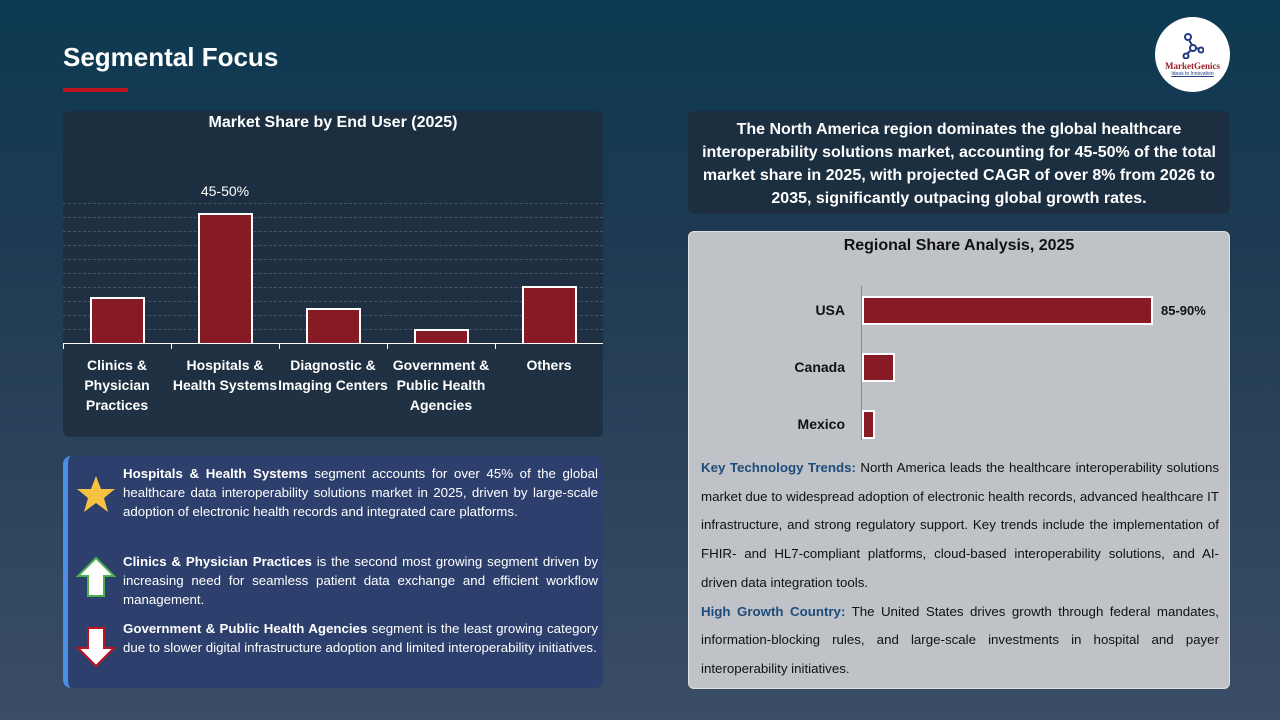  Describe the element at coordinates (830, 310) in the screenshot. I see `category-label: USA` at that location.